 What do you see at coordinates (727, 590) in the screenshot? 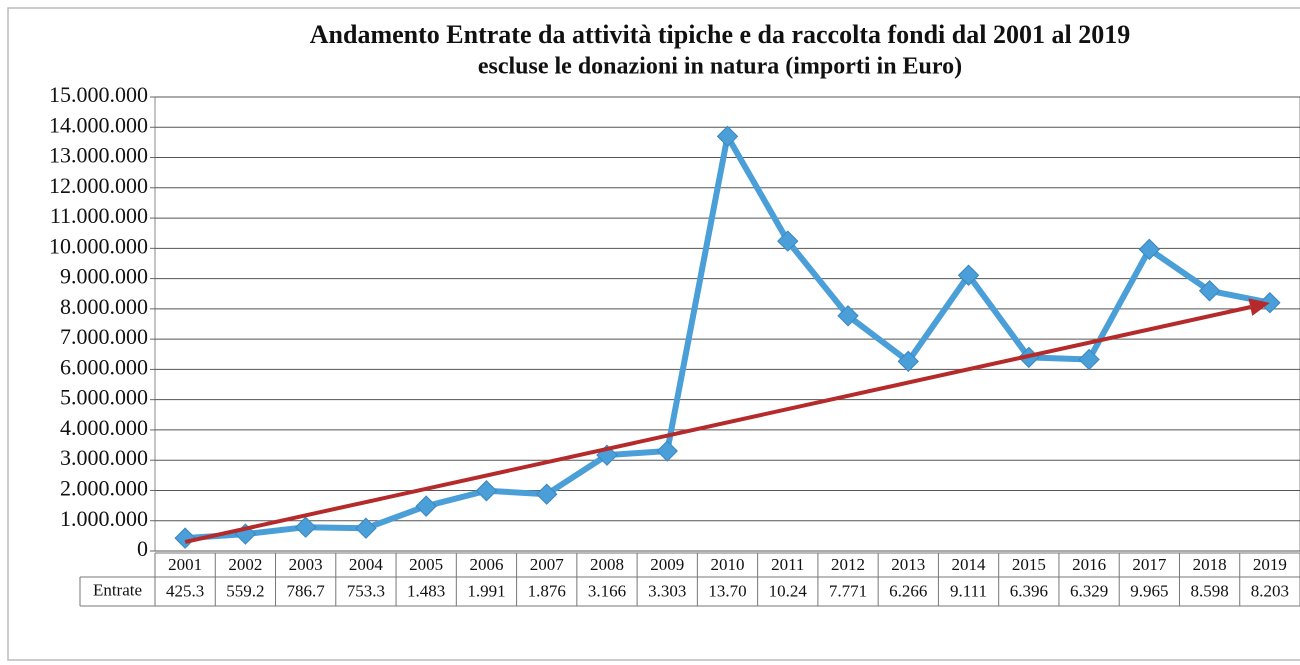
I see `table-value: 13.70` at bounding box center [727, 590].